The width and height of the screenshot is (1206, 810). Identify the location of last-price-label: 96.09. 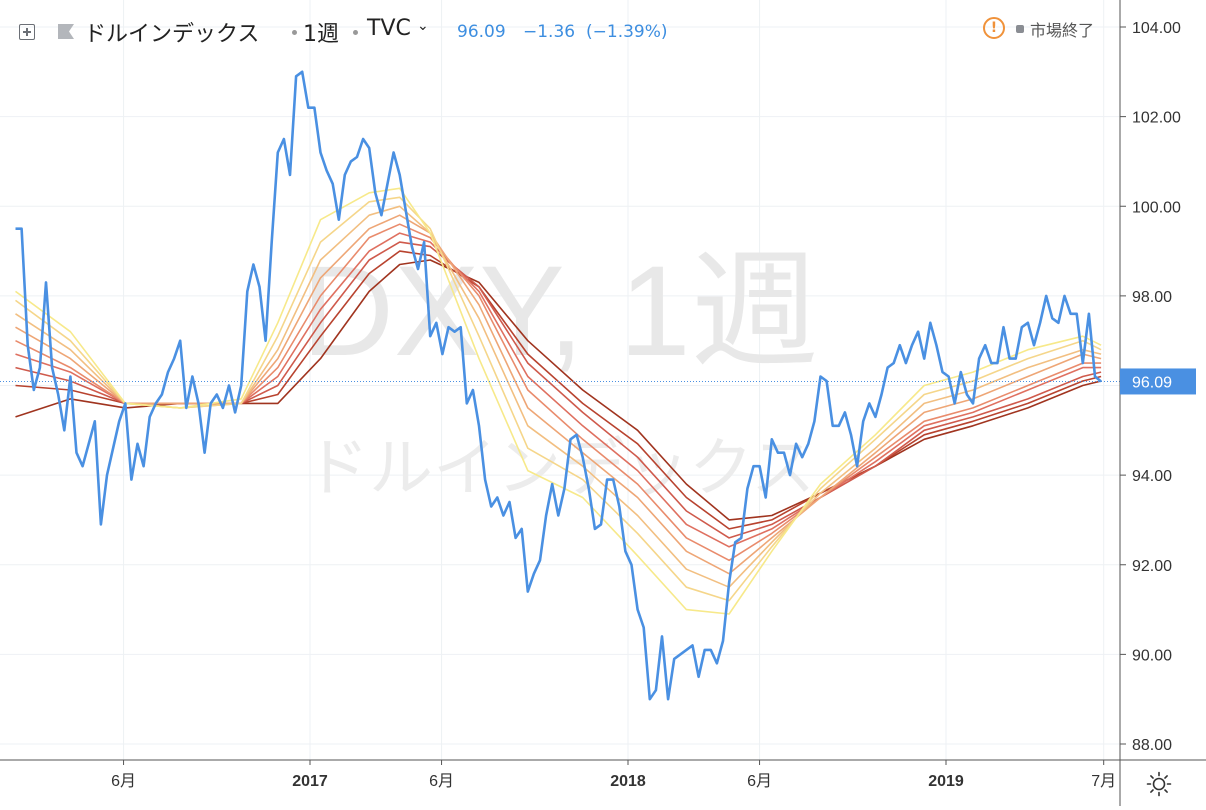
(1152, 382).